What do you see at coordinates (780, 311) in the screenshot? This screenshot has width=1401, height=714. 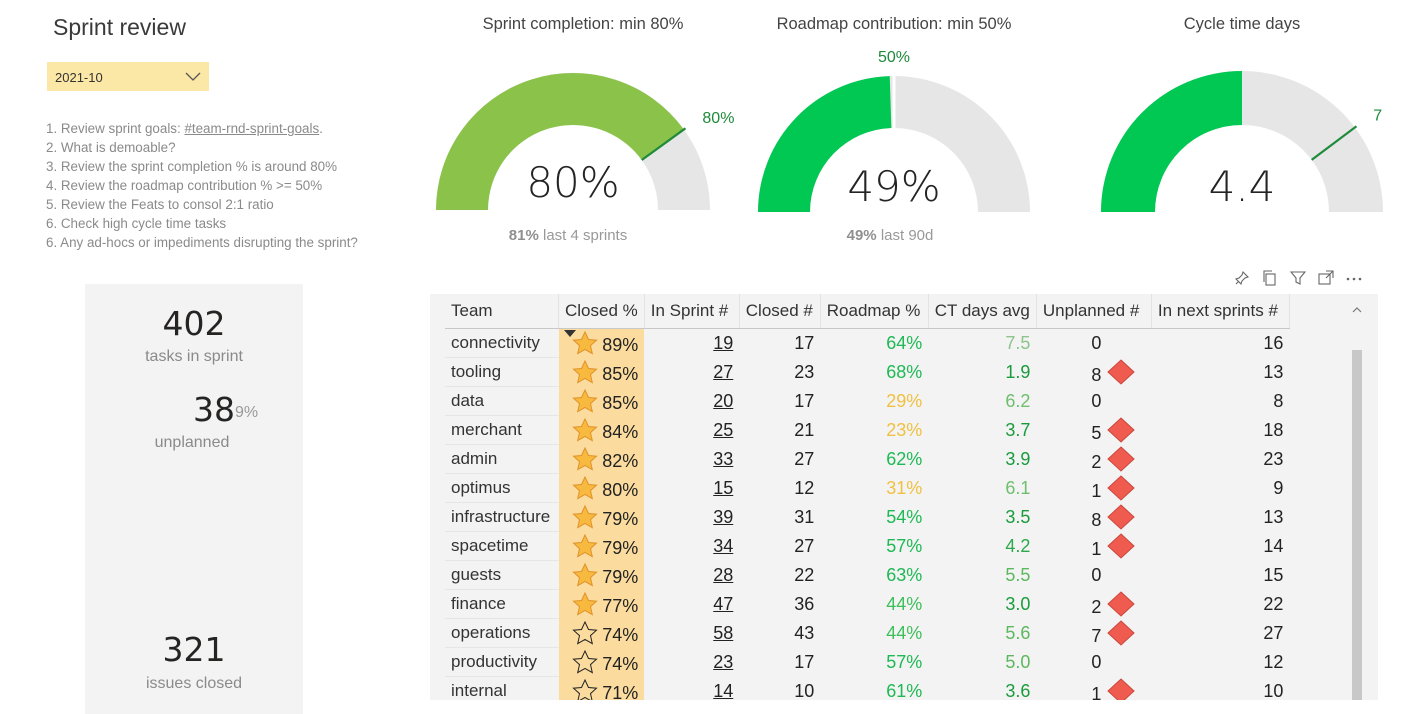 I see `column-header-closed: Closed #` at bounding box center [780, 311].